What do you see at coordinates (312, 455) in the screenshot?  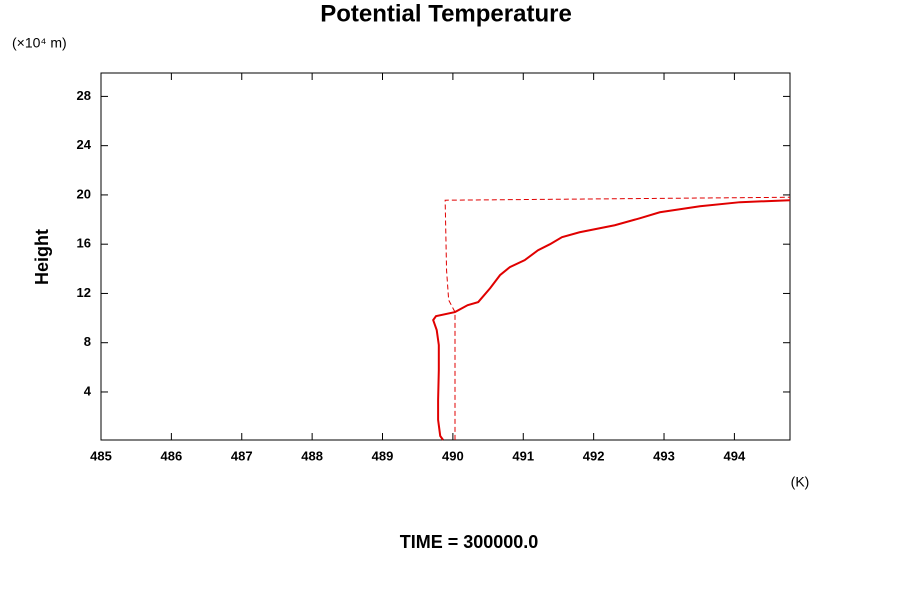 I see `x-tick-label: 488` at bounding box center [312, 455].